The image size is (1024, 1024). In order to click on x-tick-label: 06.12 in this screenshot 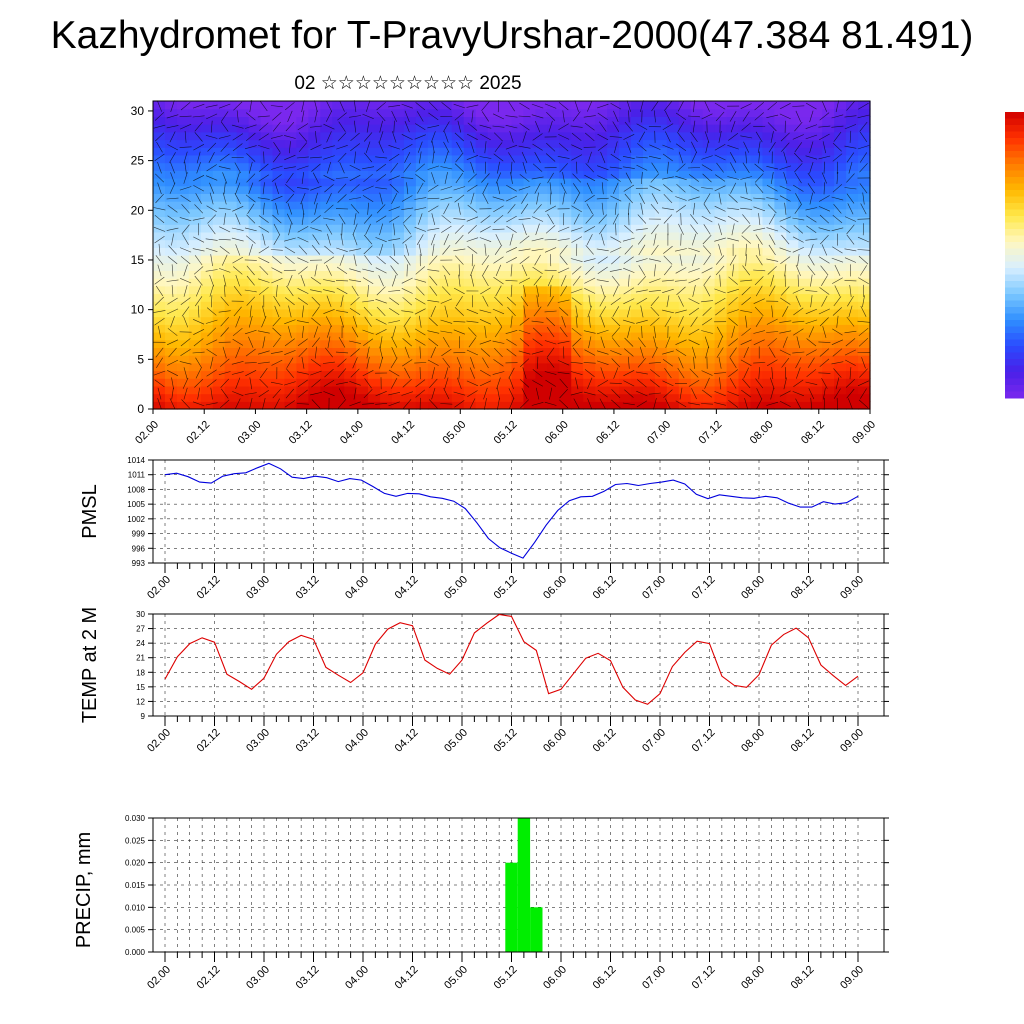, I will do `click(605, 978)`.